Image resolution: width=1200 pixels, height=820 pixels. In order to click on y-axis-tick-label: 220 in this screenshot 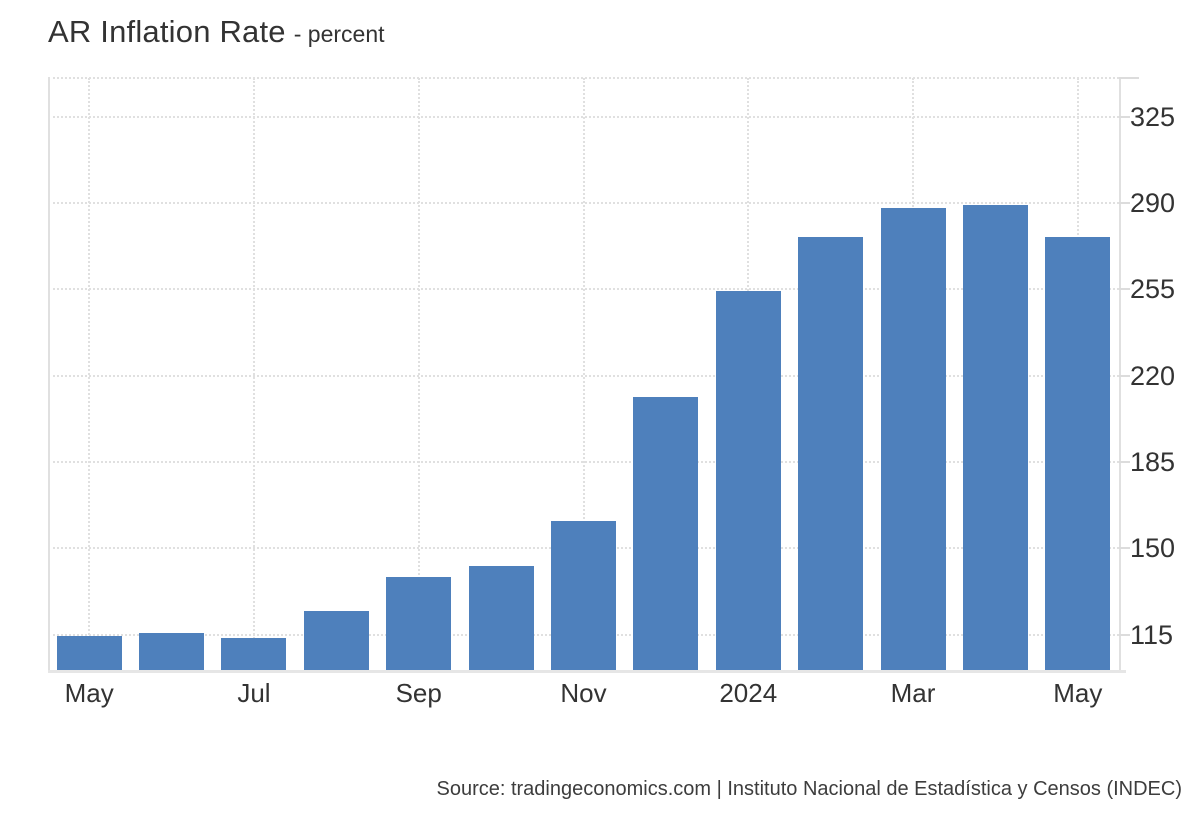, I will do `click(1153, 375)`.